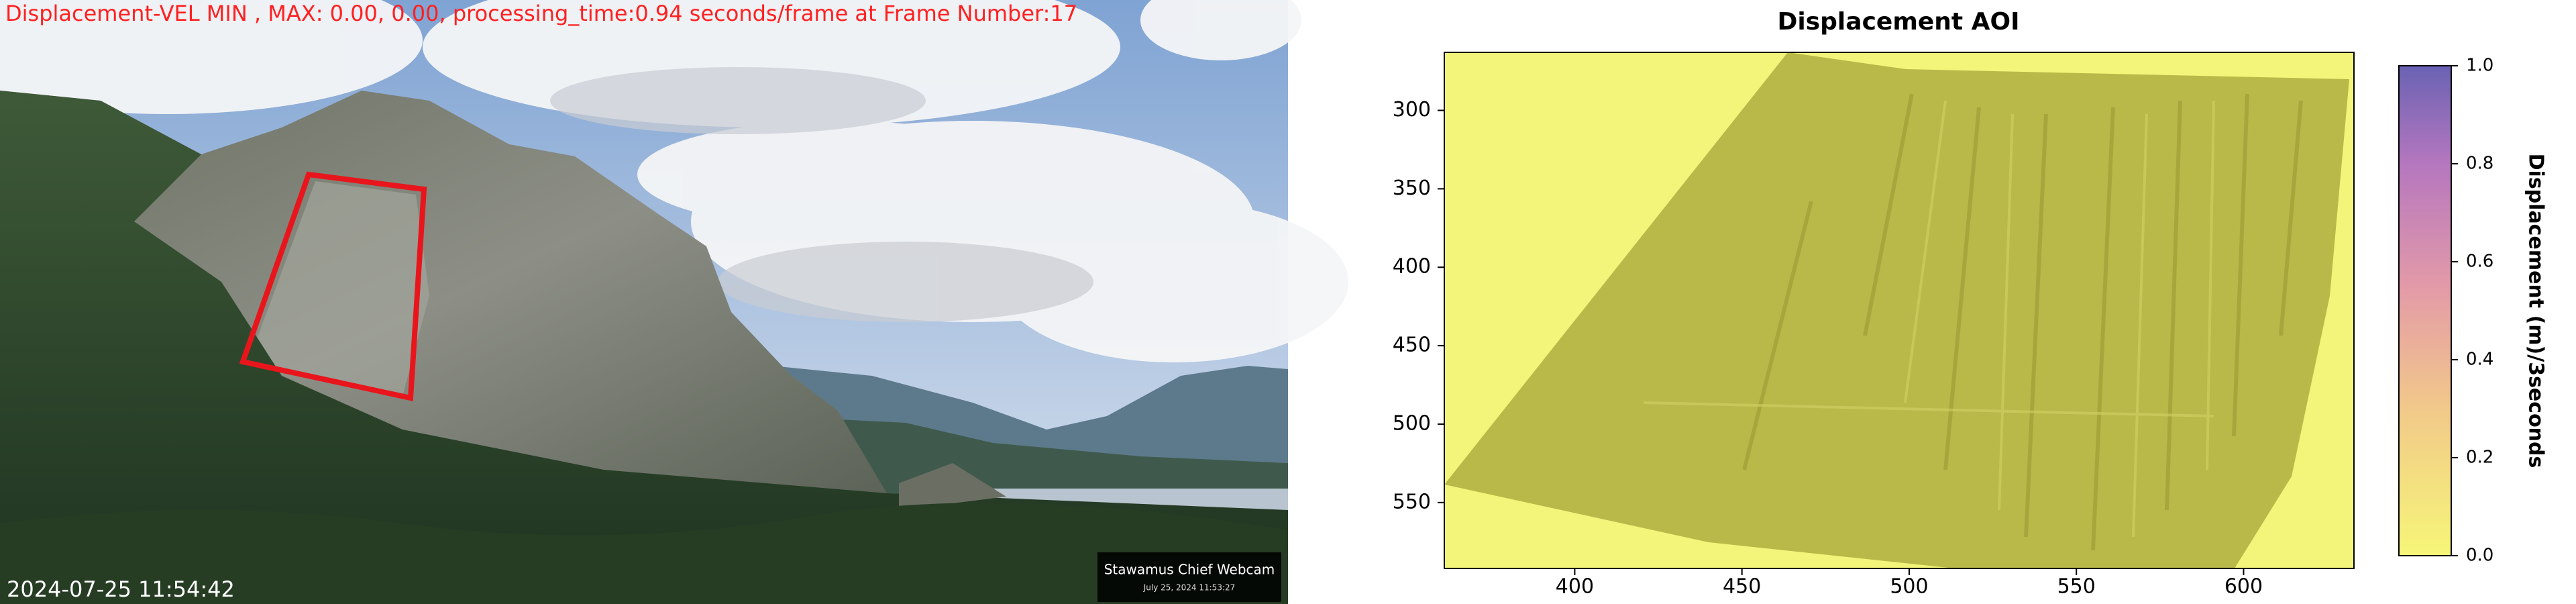  What do you see at coordinates (121, 589) in the screenshot?
I see `timestamp: 2024-07-25 11:54:42` at bounding box center [121, 589].